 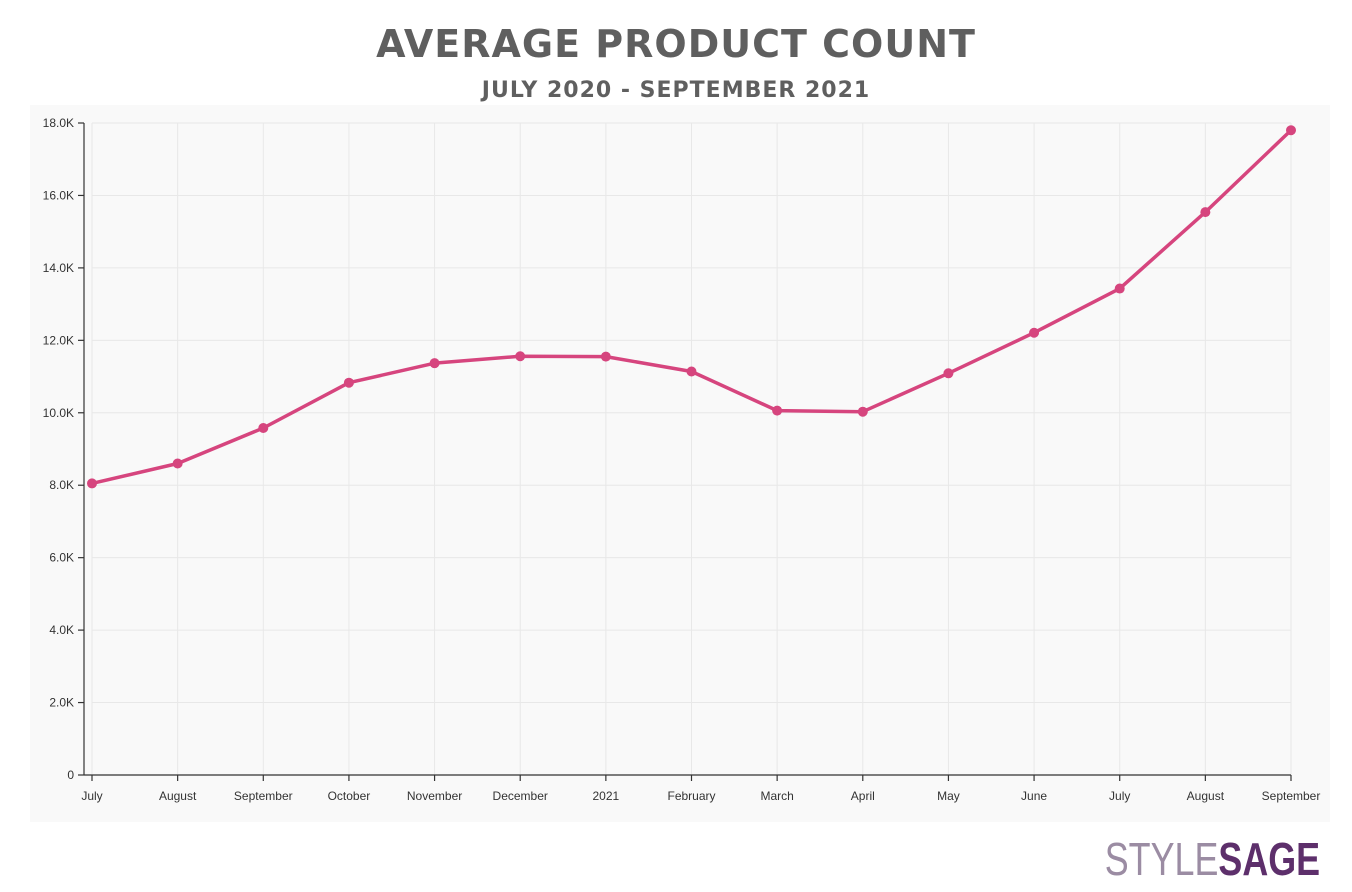 I want to click on y-tick-label: 2.0K, so click(x=61, y=703).